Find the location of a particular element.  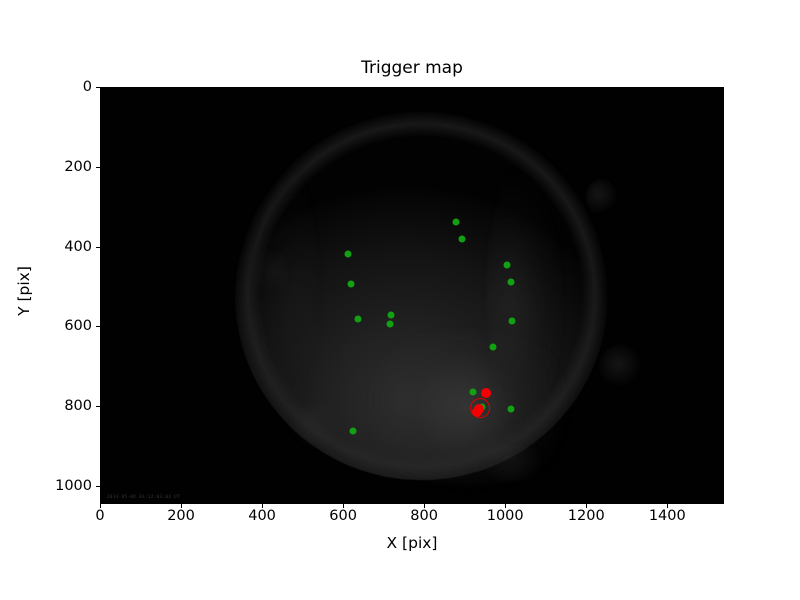

y-tick-label: 400 is located at coordinates (78, 246).